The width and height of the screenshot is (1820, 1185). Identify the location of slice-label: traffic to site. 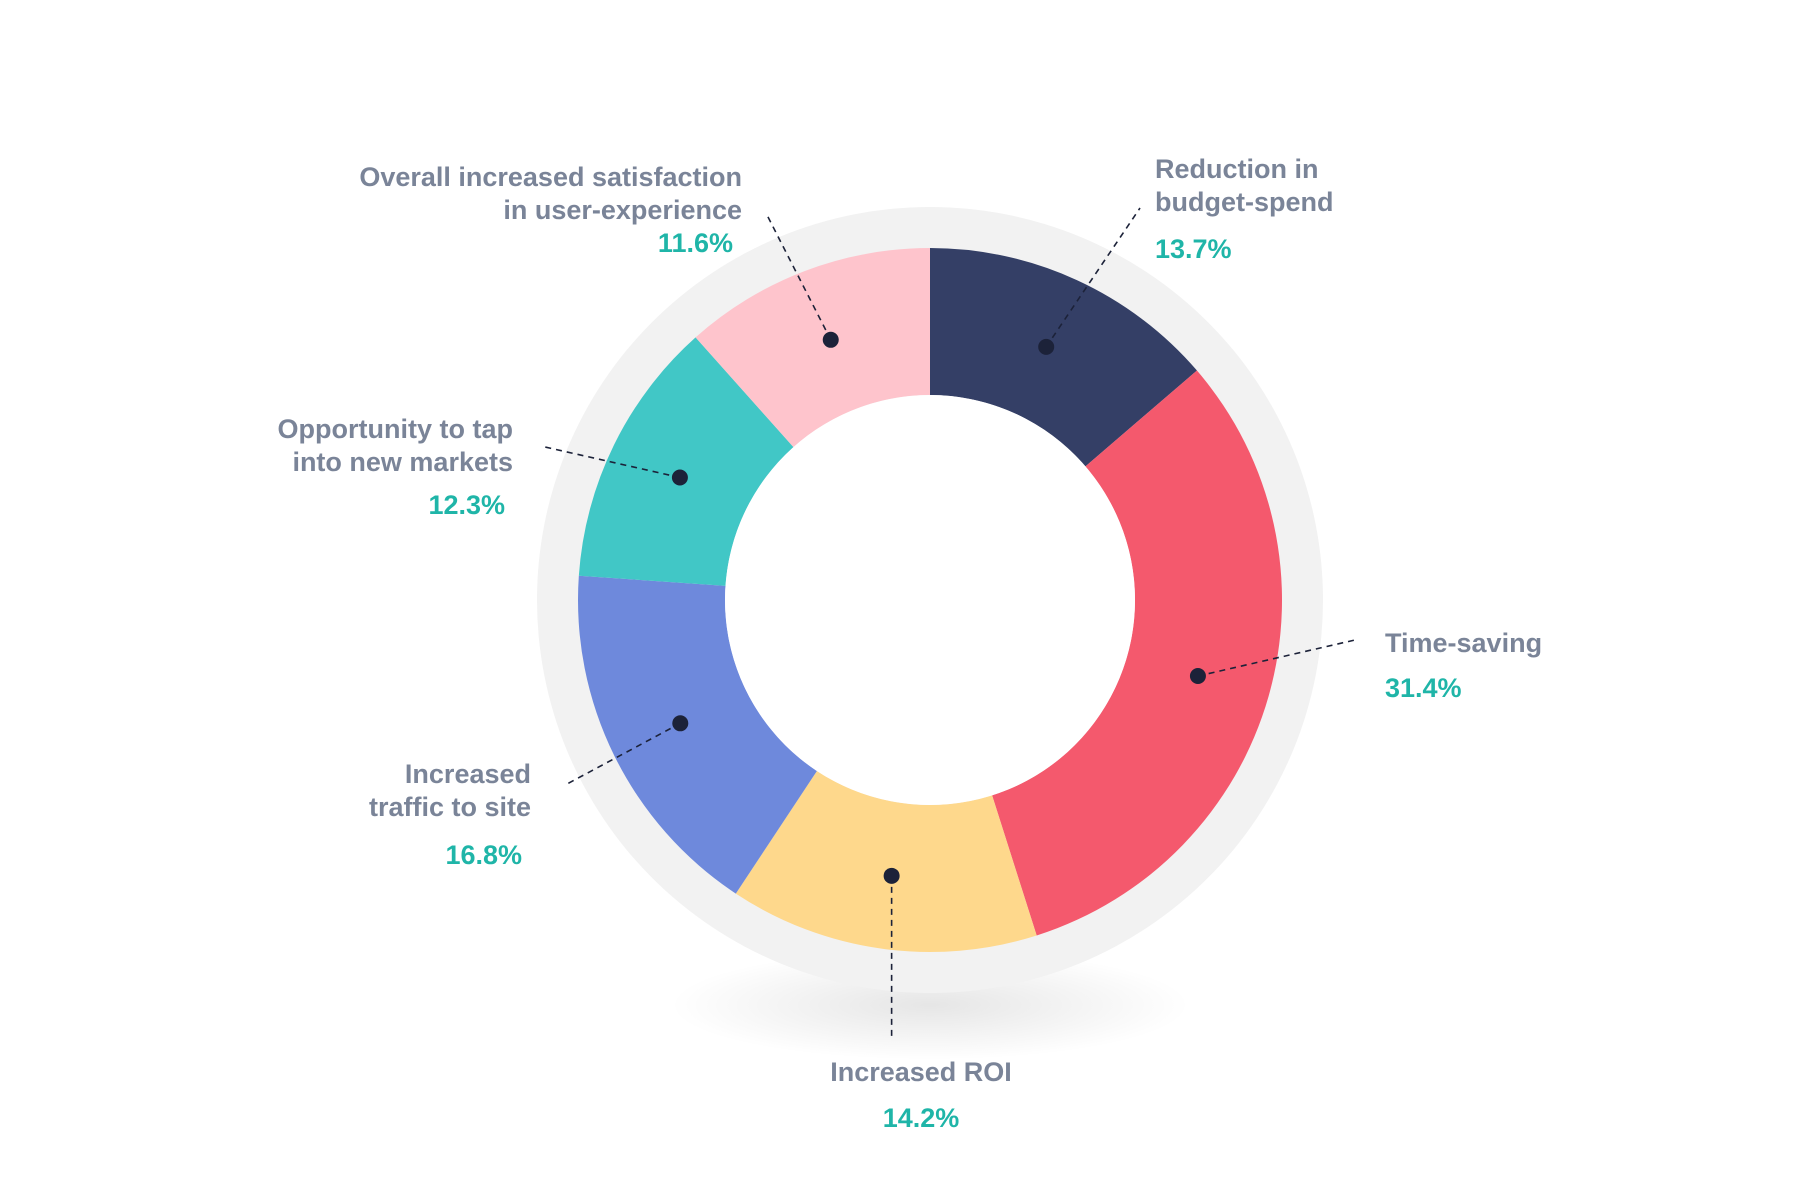
(450, 807).